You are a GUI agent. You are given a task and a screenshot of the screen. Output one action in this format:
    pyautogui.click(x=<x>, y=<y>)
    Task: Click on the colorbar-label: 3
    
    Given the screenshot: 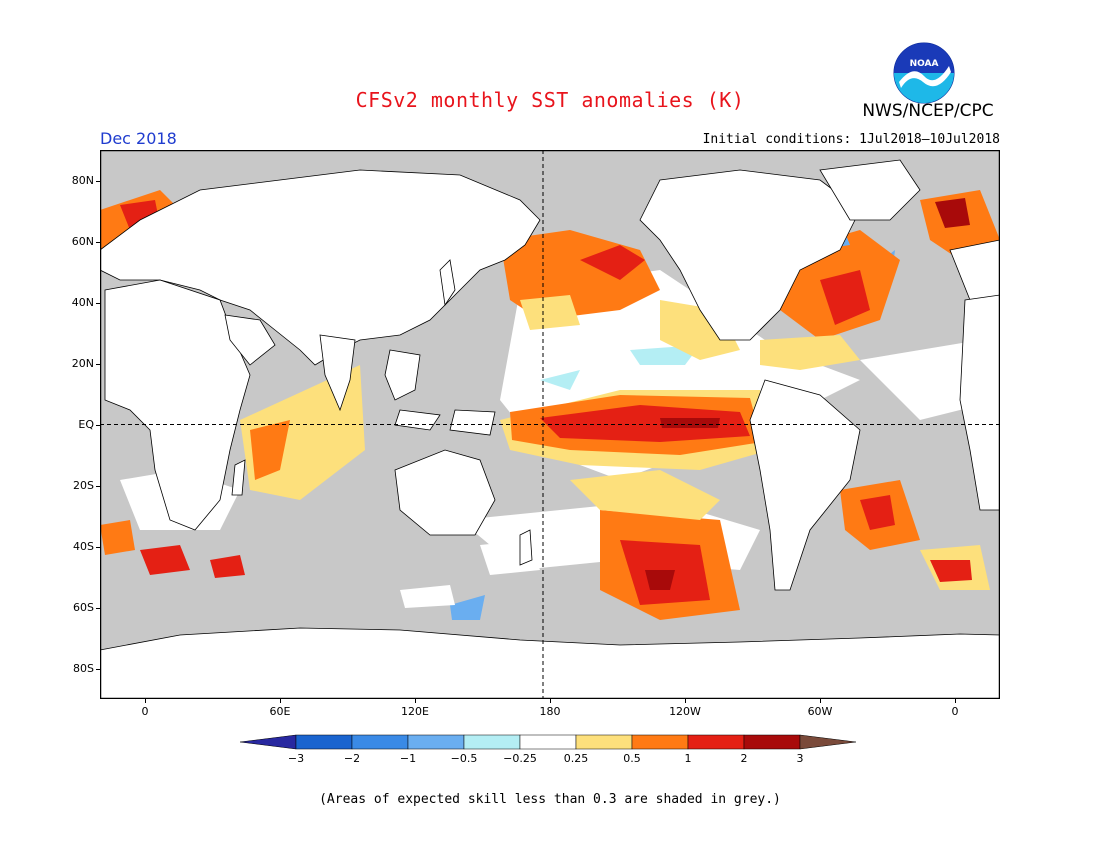 What is the action you would take?
    pyautogui.click(x=800, y=758)
    